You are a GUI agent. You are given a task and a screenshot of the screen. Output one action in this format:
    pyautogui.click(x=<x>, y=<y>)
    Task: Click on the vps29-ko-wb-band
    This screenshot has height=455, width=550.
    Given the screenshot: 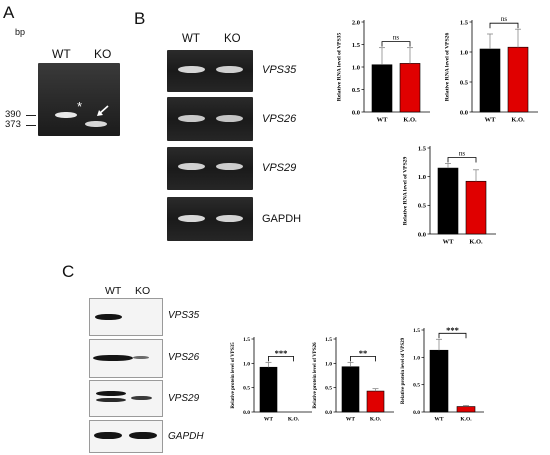 What is the action you would take?
    pyautogui.click(x=141, y=398)
    